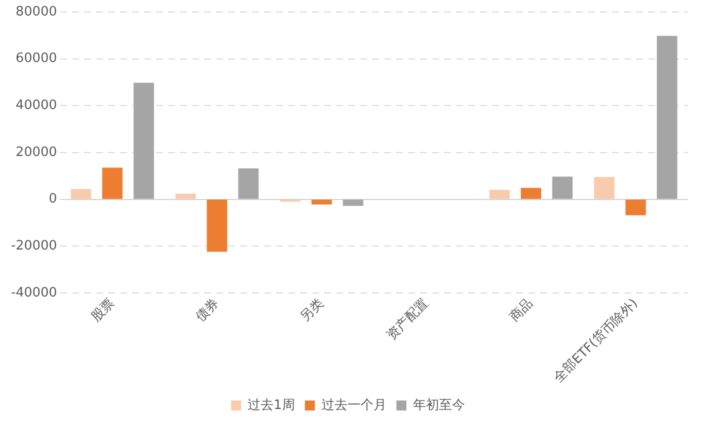 The image size is (708, 426). I want to click on x-tick-label: 另类, so click(312, 311).